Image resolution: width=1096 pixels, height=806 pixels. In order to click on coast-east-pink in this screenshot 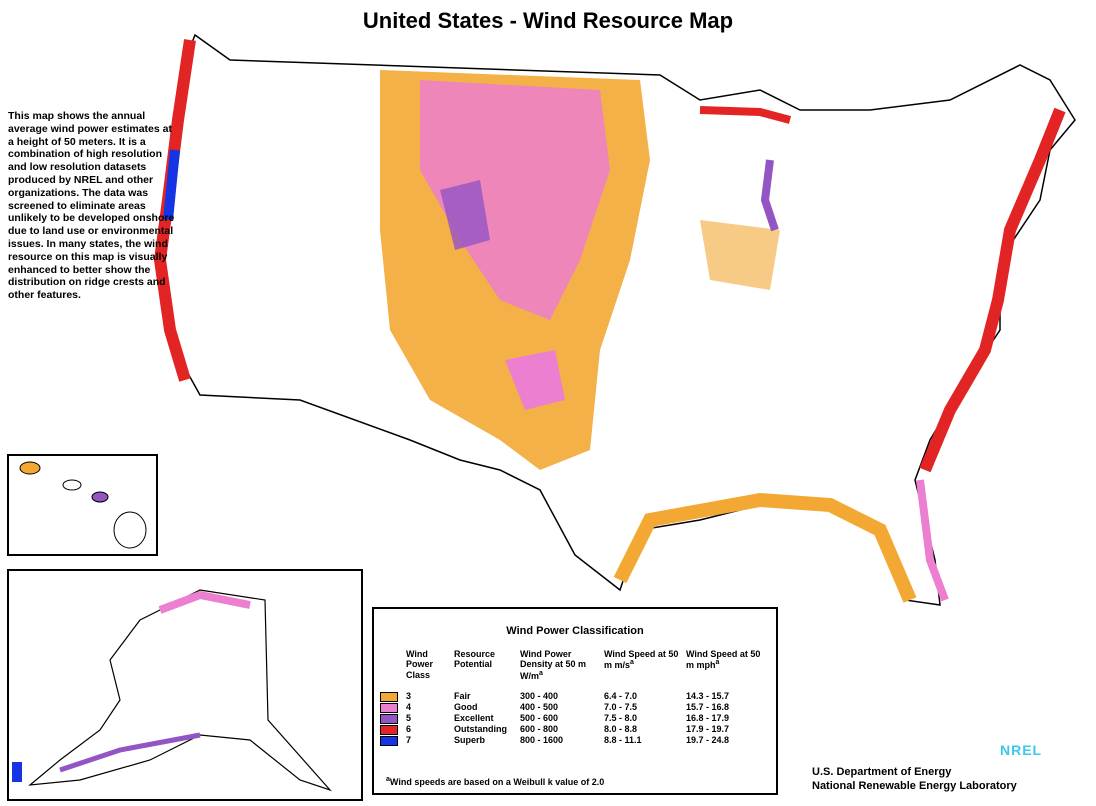, I will do `click(932, 540)`.